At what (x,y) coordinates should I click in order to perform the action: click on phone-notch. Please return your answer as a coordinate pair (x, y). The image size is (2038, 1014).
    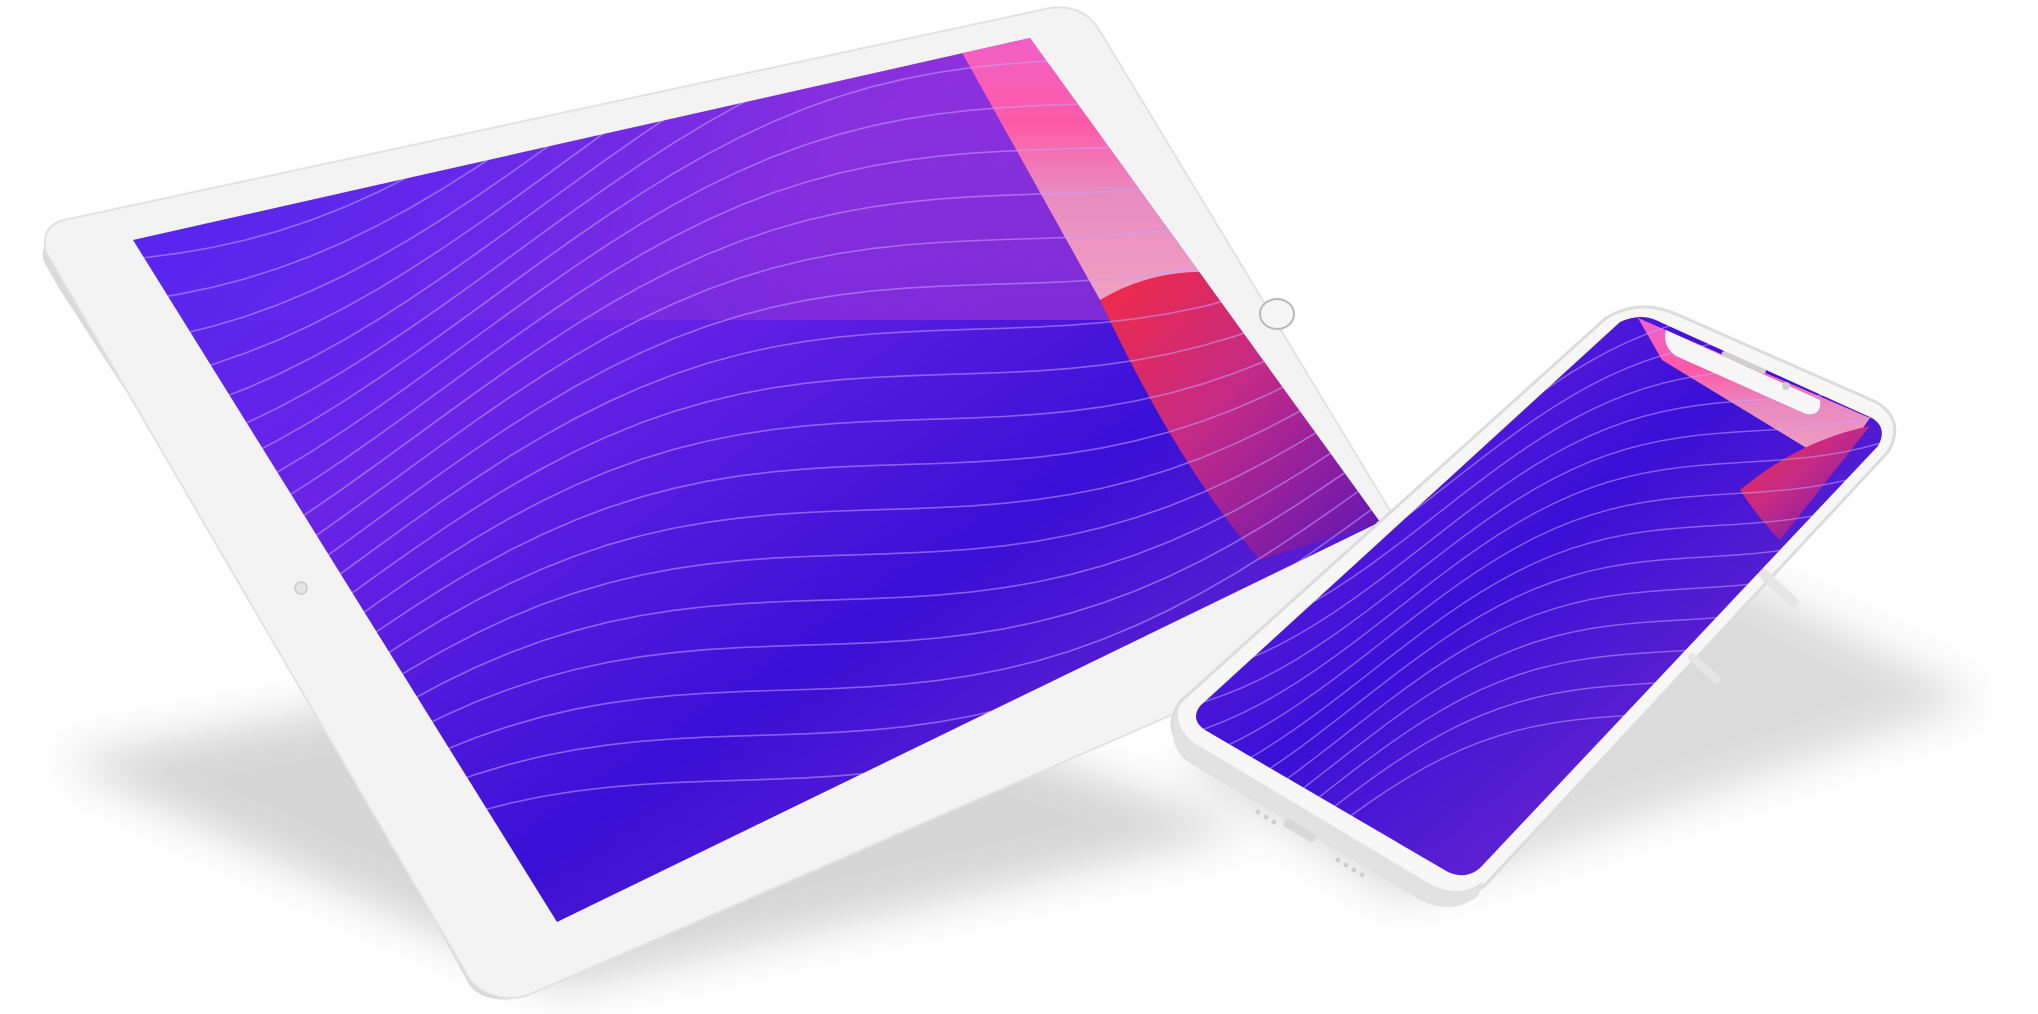
    Looking at the image, I should click on (1743, 372).